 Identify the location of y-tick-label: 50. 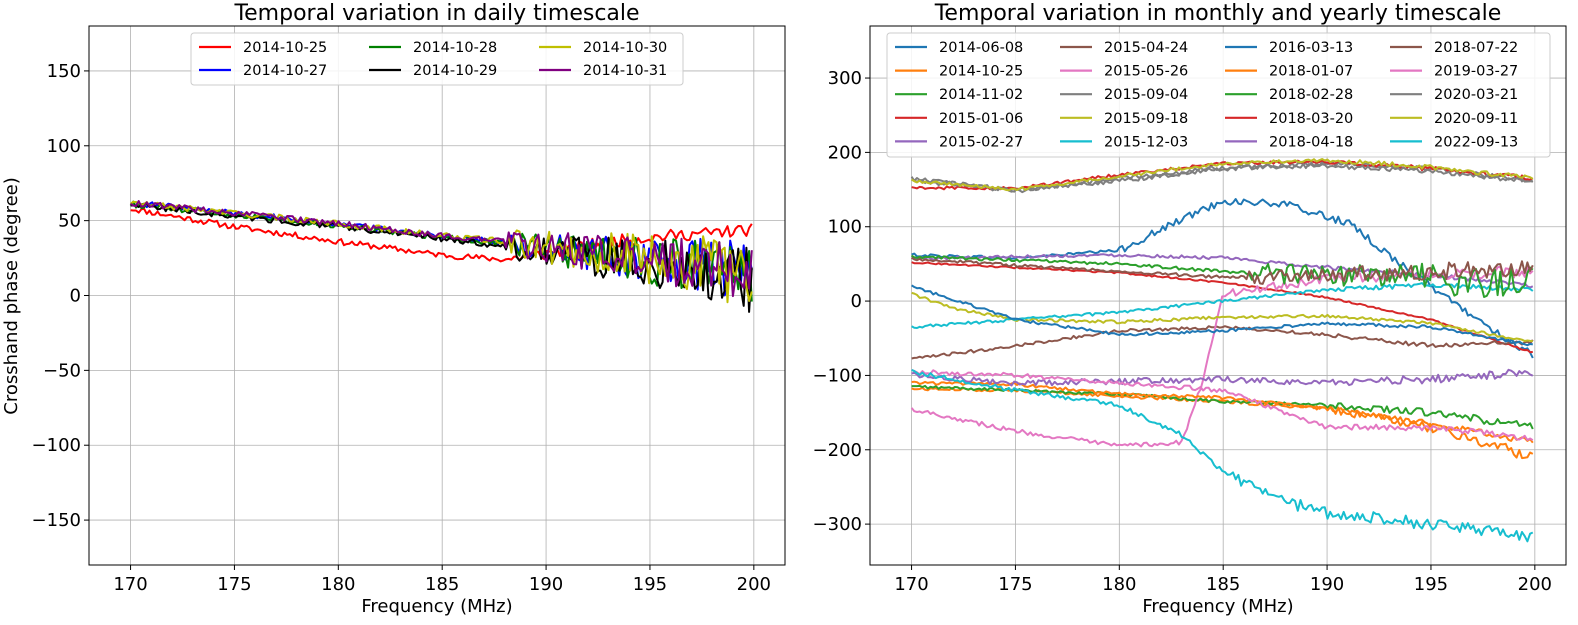
(69, 221).